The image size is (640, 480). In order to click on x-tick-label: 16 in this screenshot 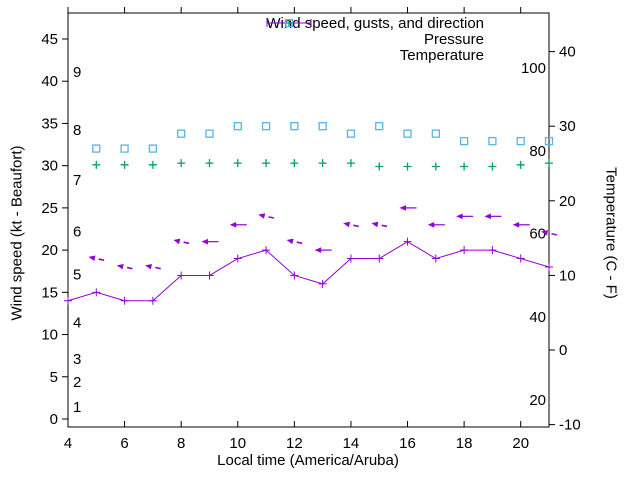, I will do `click(407, 443)`.